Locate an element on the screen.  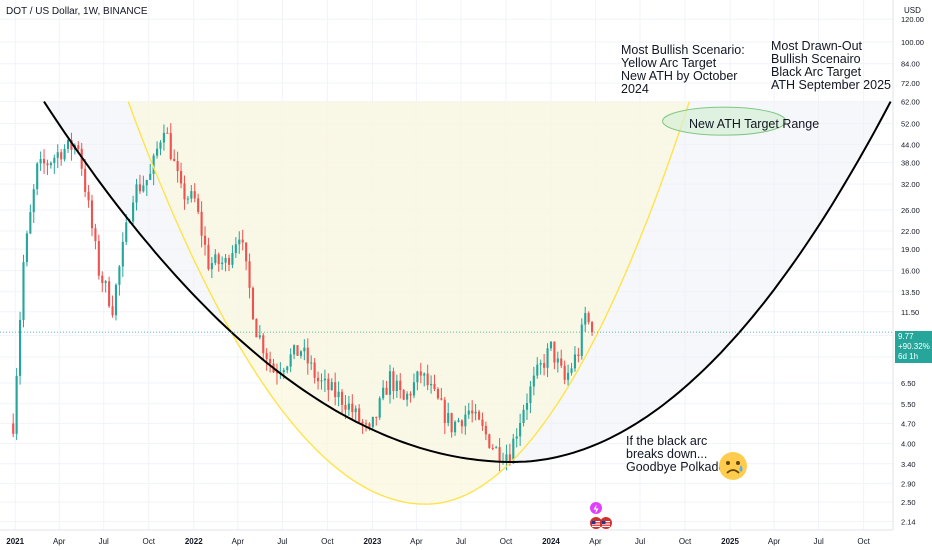
y-tick-label: 72.00 is located at coordinates (910, 83).